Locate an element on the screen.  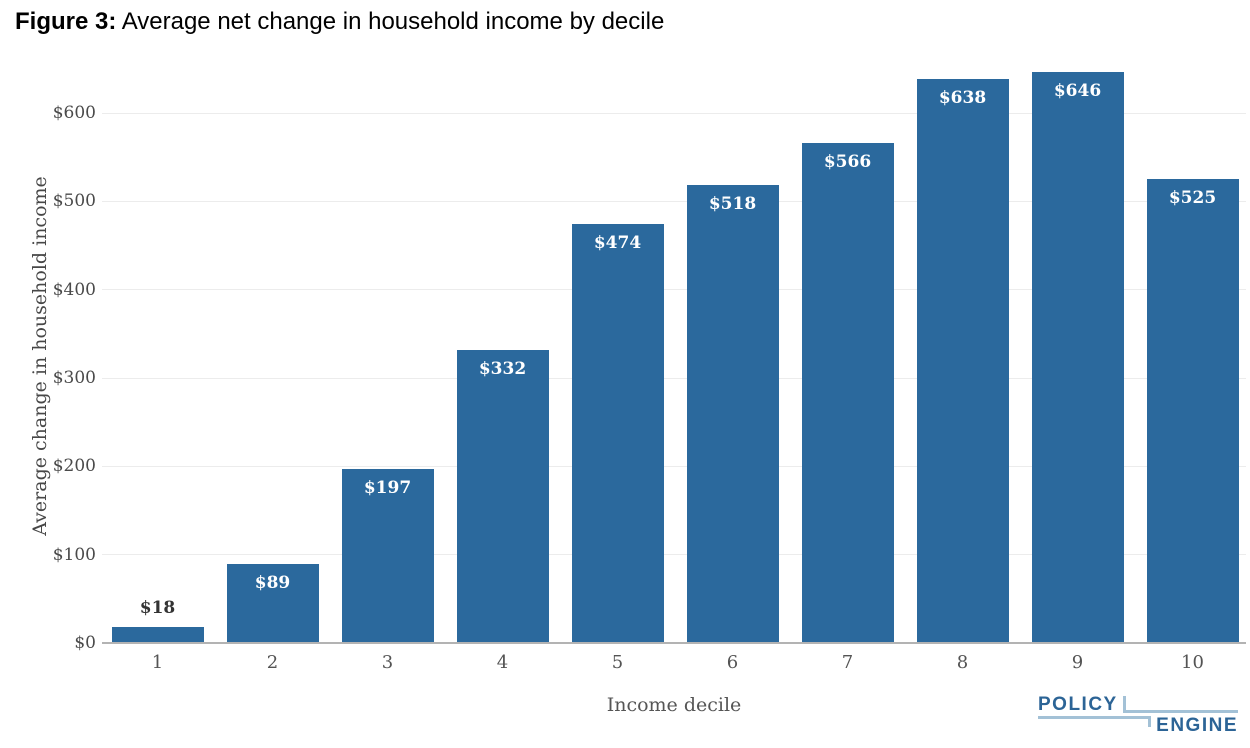
gridline-$200 is located at coordinates (674, 466).